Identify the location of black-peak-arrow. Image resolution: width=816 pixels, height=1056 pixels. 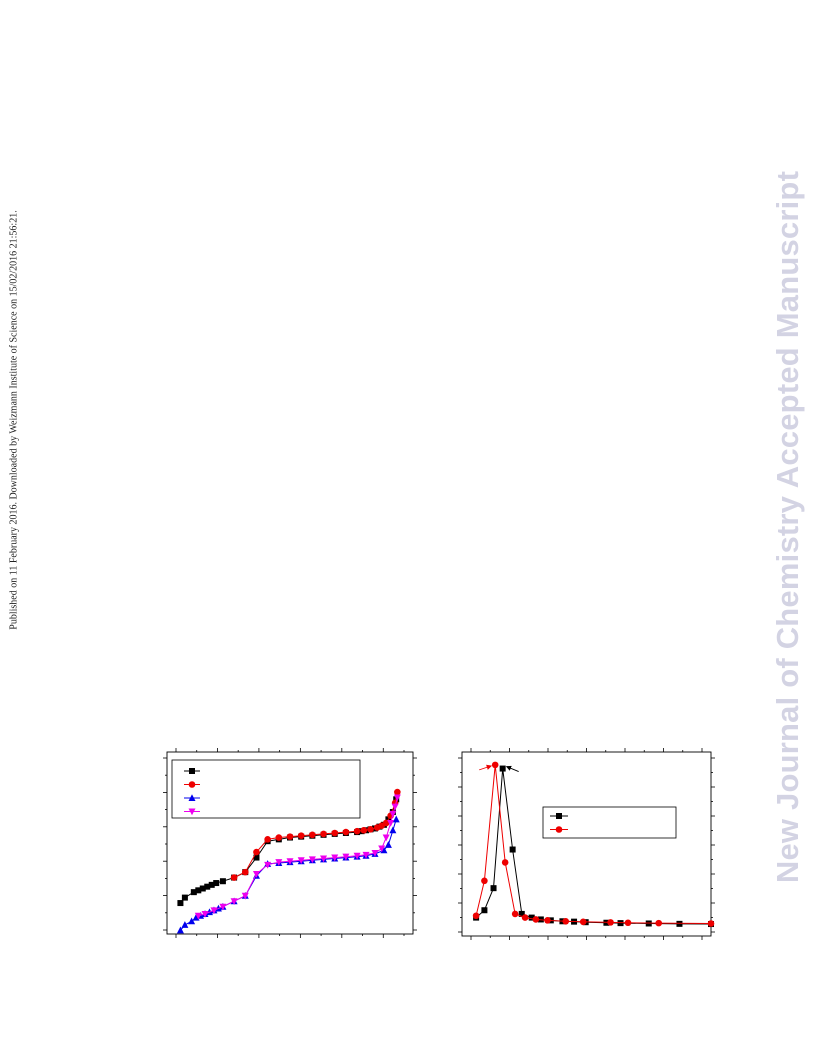
(512, 768).